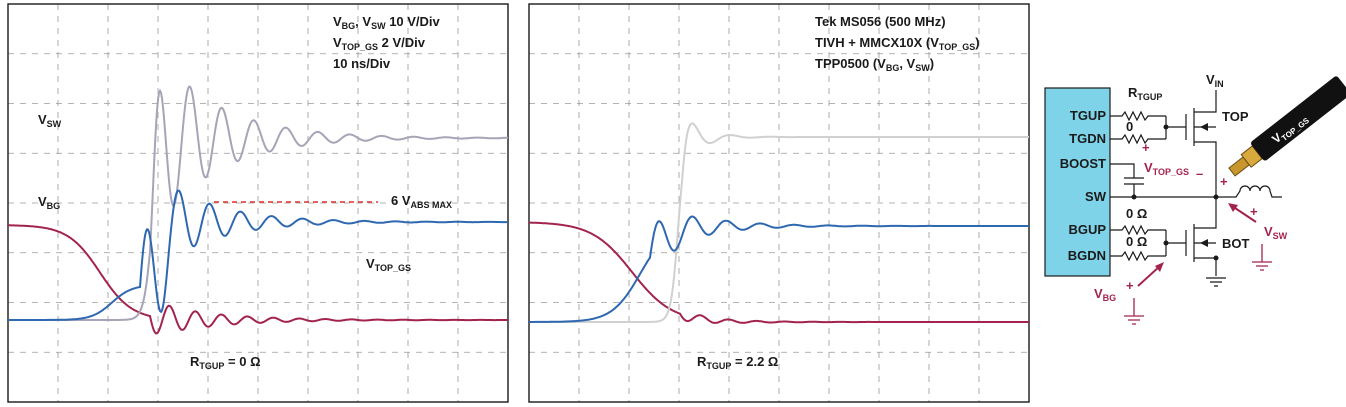 The image size is (1346, 407). Describe the element at coordinates (1105, 294) in the screenshot. I see `vbg-schem-label: VBG` at that location.